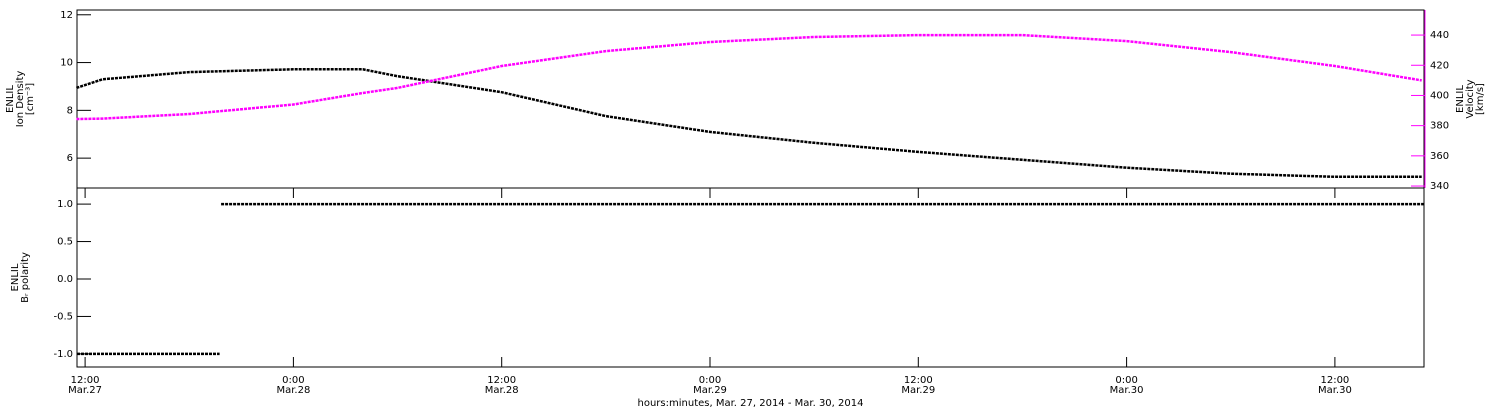  What do you see at coordinates (1439, 35) in the screenshot?
I see `y2-tick-label: 440` at bounding box center [1439, 35].